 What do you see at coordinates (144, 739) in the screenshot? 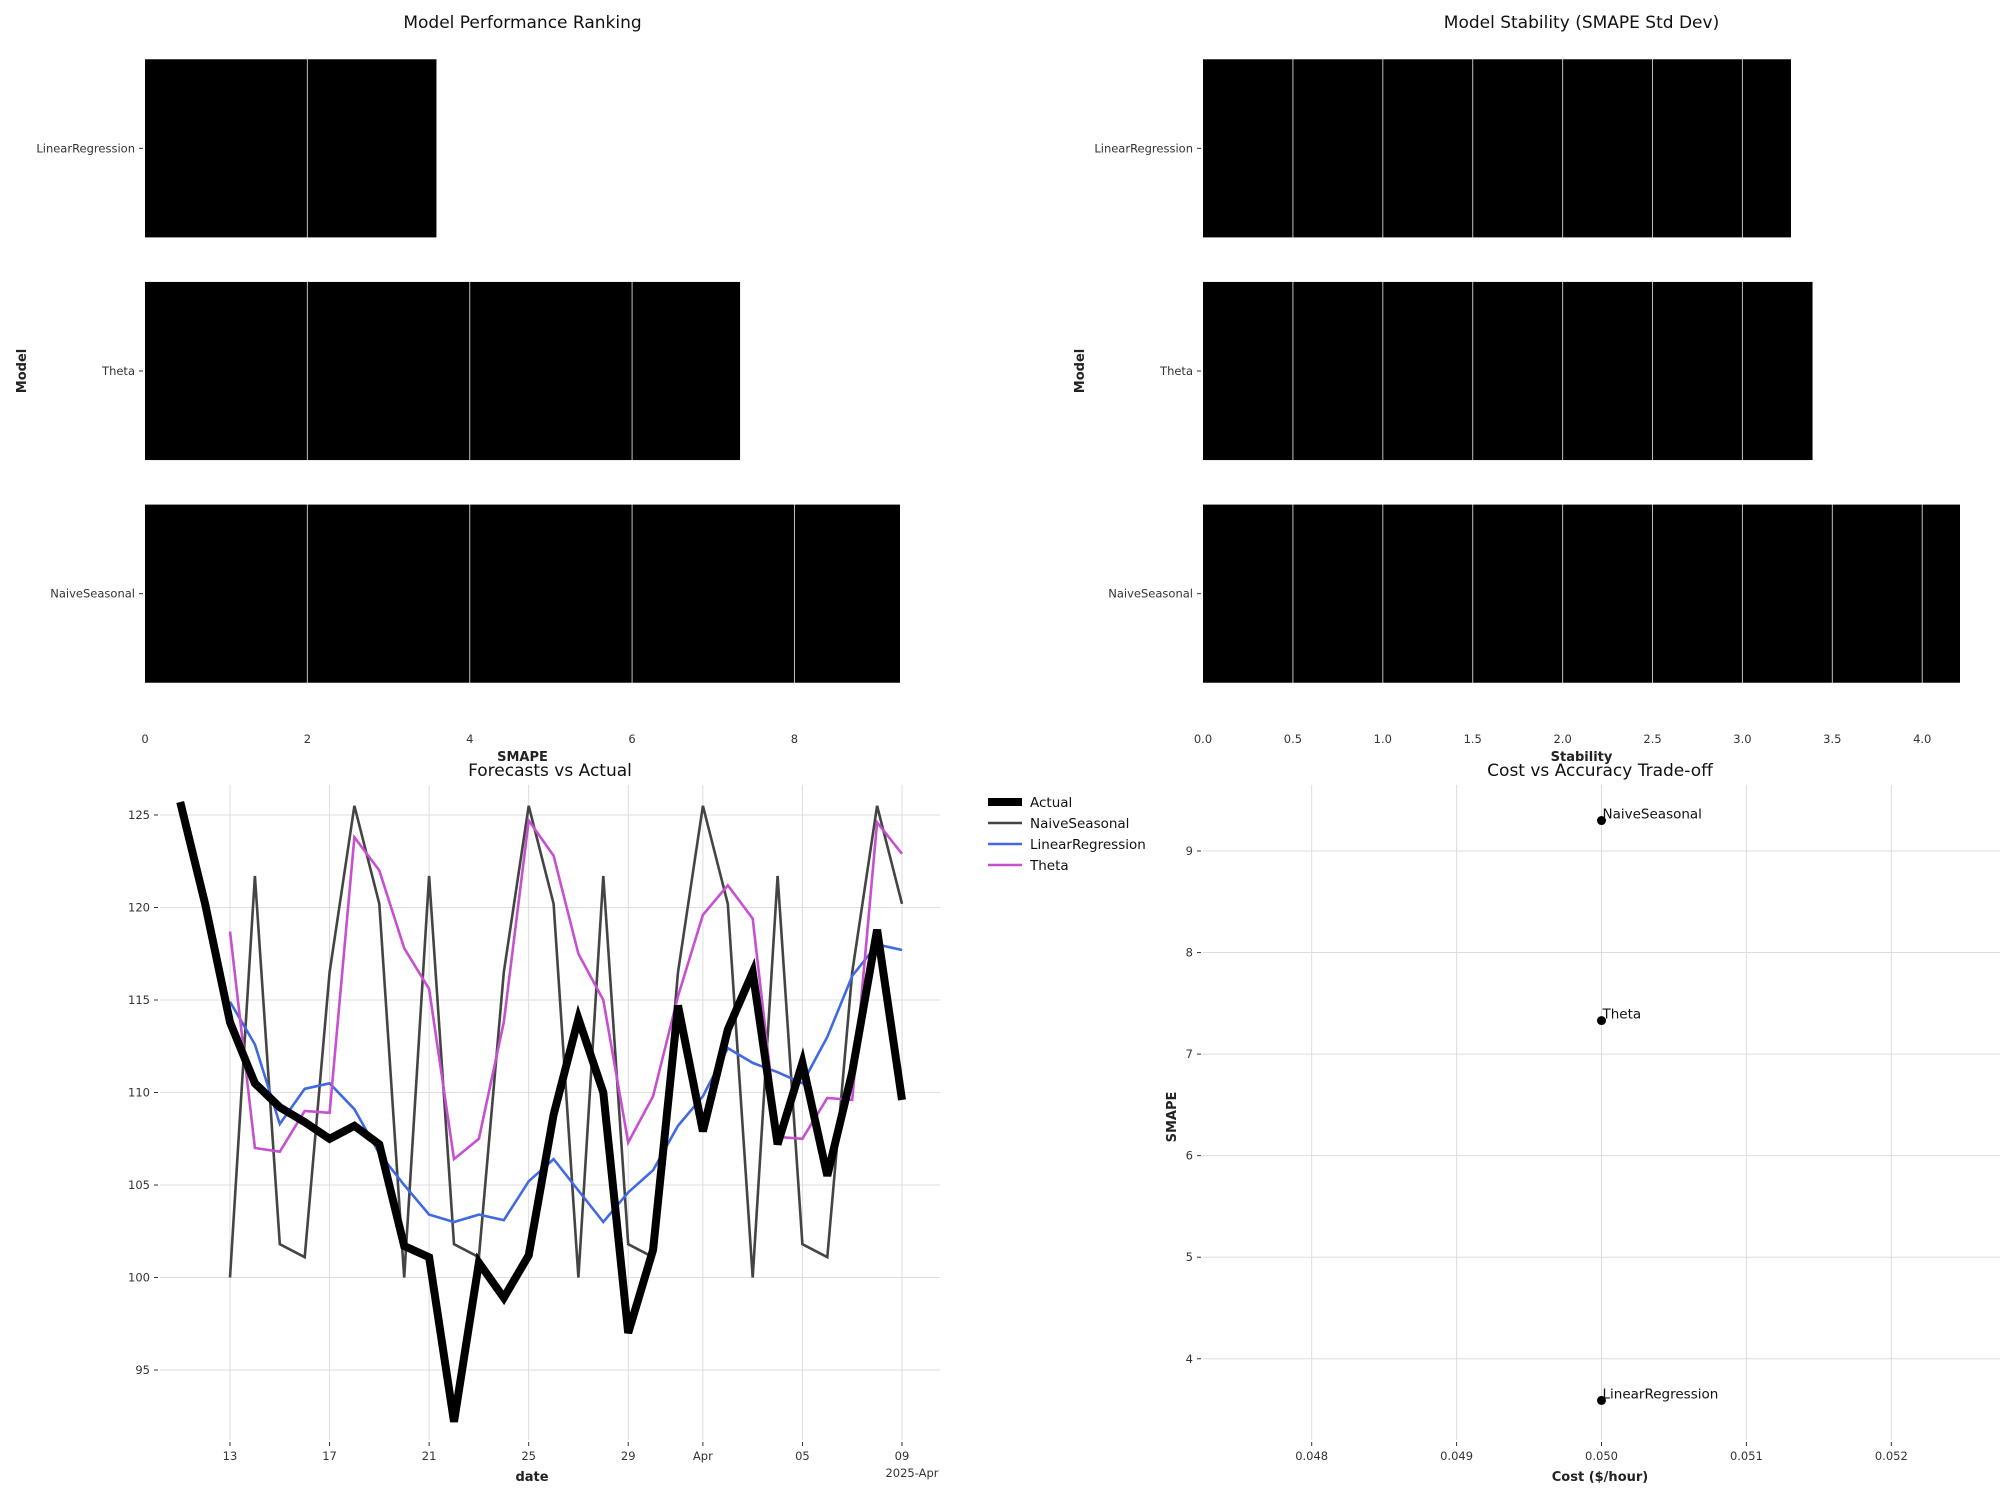
I see `x-tick-label: 0` at bounding box center [144, 739].